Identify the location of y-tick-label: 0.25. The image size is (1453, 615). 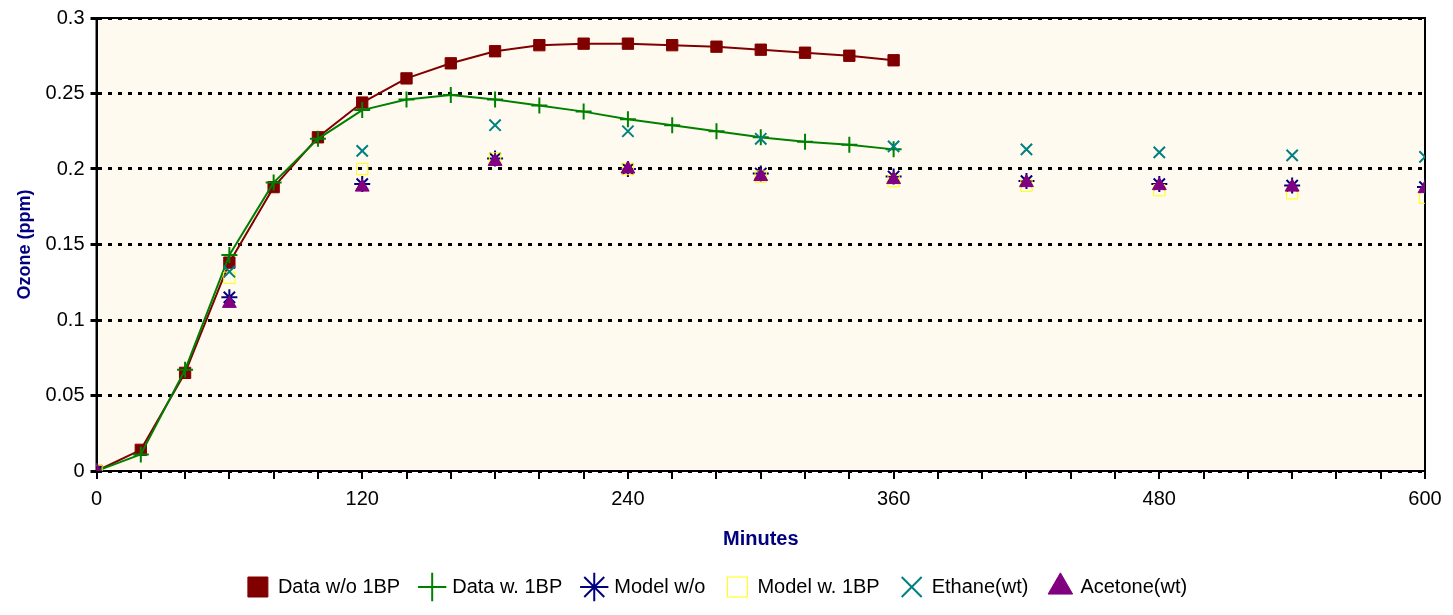
(65, 92).